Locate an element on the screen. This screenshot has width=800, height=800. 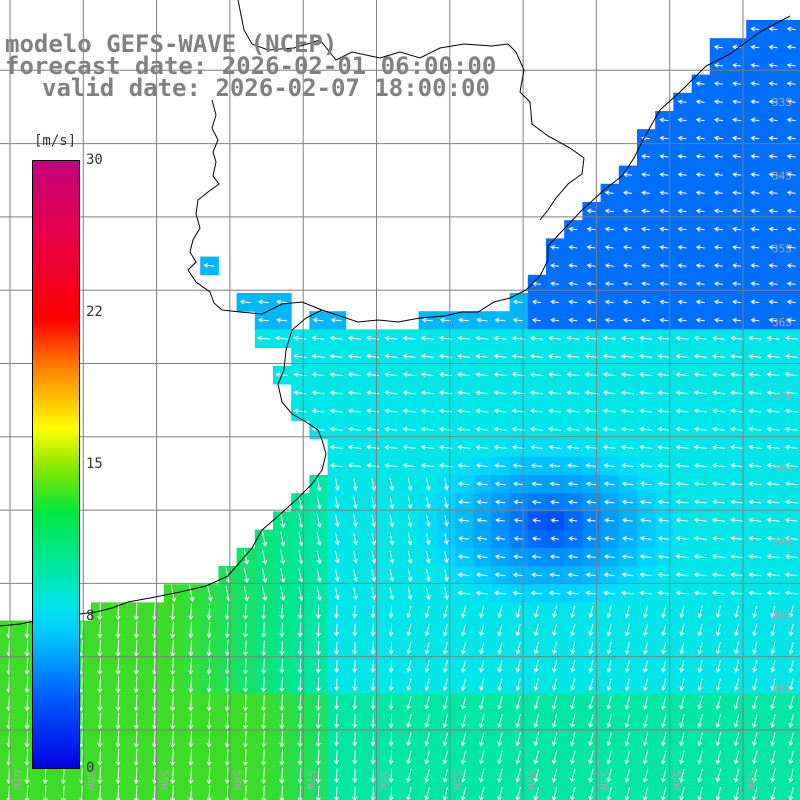
longitude-label: 60W is located at coordinates (90, 780).